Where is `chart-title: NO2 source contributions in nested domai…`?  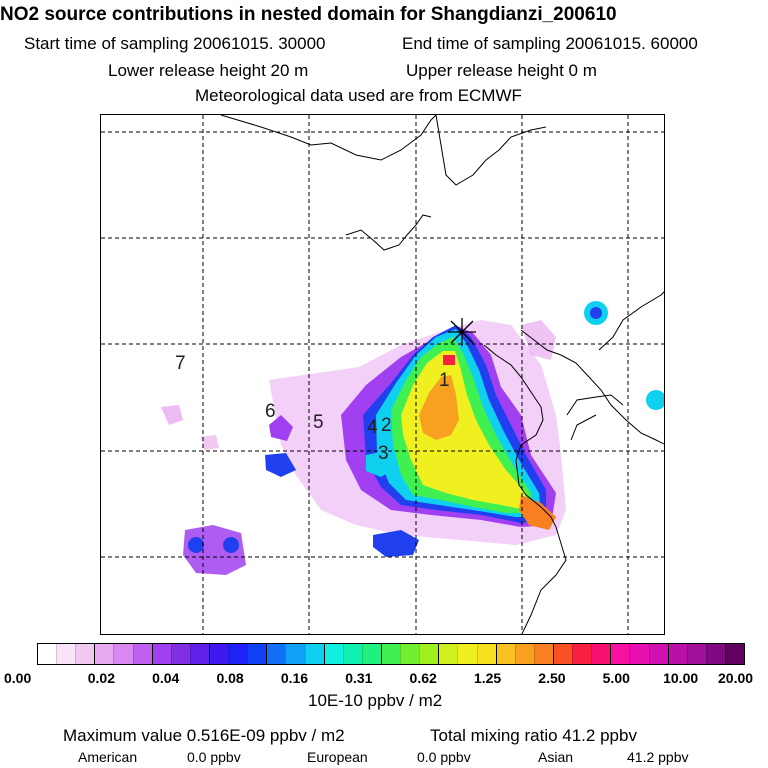
chart-title: NO2 source contributions in nested domai… is located at coordinates (308, 14).